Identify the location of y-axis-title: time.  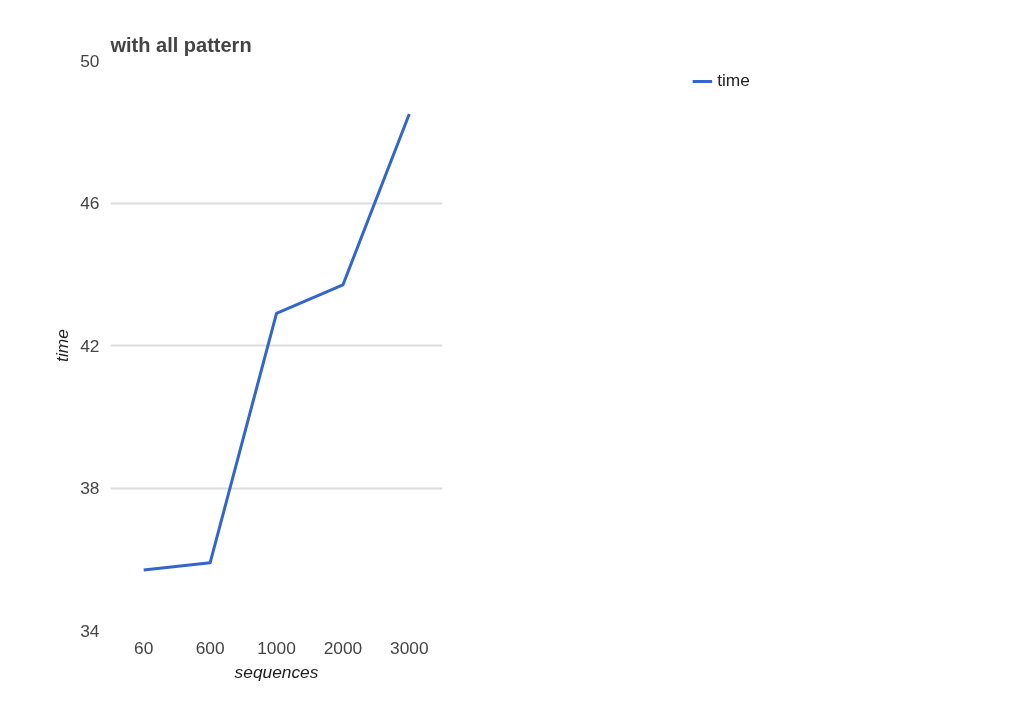
(62, 345).